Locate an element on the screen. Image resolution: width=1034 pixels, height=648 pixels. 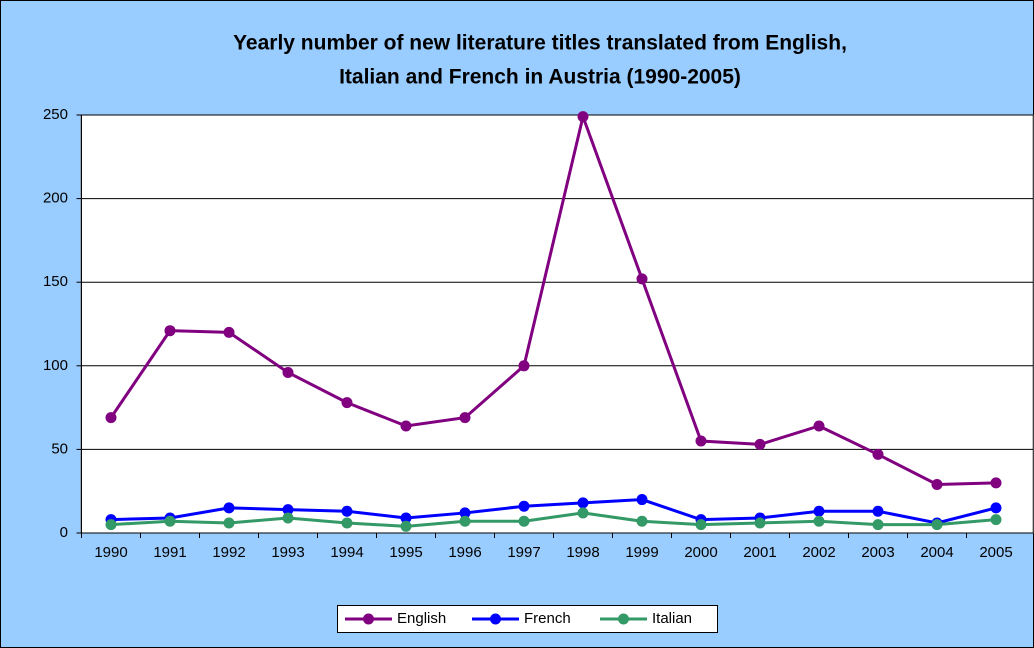
y-tick-label: 100 is located at coordinates (55, 365).